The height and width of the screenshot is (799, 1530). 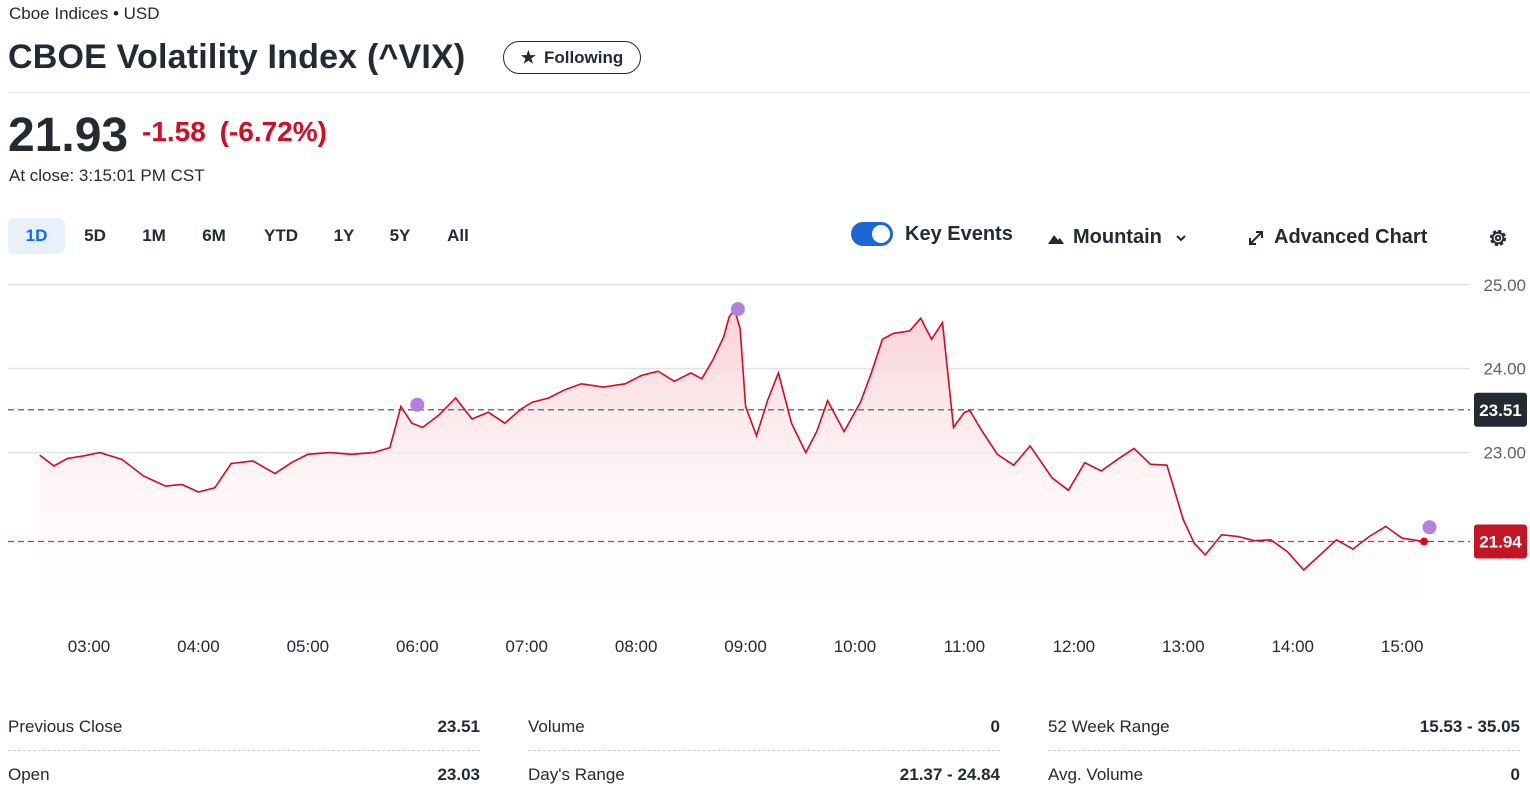 What do you see at coordinates (154, 235) in the screenshot?
I see `range-1m-button: 1M` at bounding box center [154, 235].